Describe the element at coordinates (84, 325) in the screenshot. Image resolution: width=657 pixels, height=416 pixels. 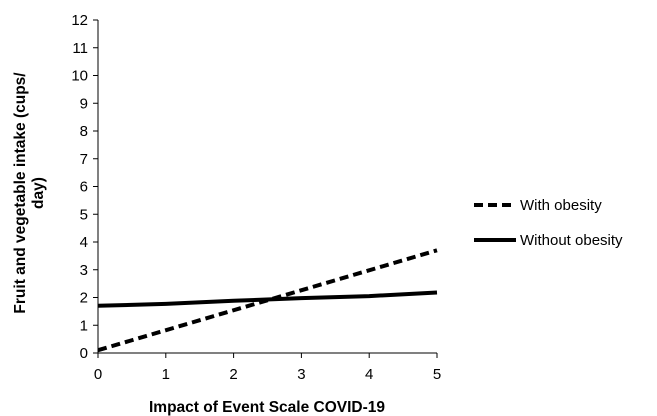
I see `y-tick-label: 1` at that location.